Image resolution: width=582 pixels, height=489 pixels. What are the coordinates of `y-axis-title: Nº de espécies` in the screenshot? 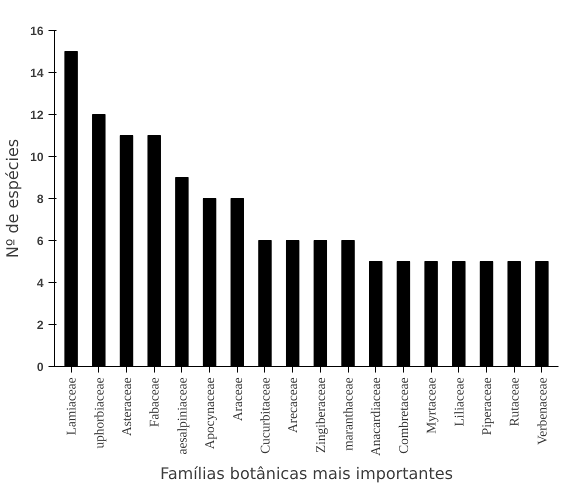 It's located at (12, 198).